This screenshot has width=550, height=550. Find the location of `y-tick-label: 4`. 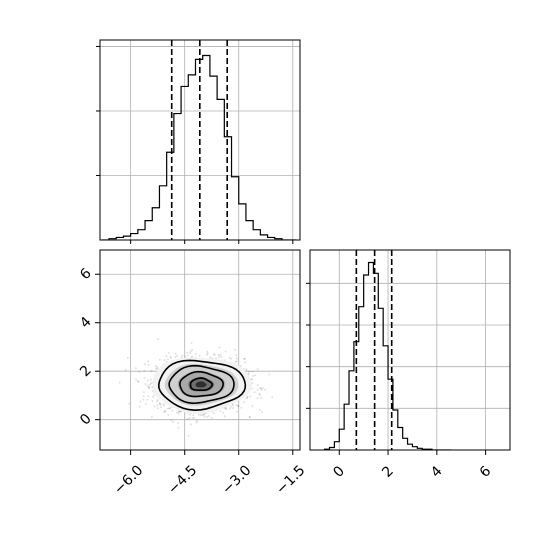

y-tick-label: 4 is located at coordinates (86, 323).